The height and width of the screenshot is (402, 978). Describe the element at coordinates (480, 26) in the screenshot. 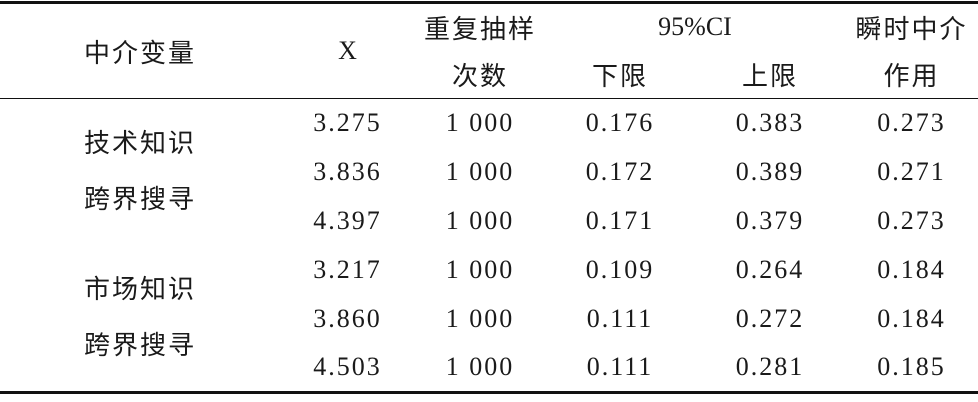

I see `header-cell: 重复抽样` at that location.